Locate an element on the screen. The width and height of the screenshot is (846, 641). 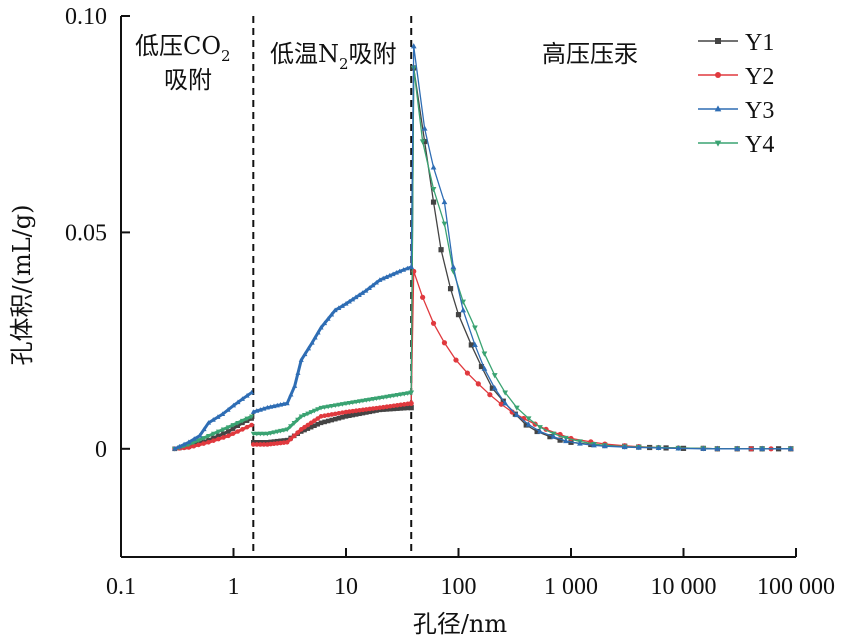
region-co2-subscript: 2 is located at coordinates (226, 56).